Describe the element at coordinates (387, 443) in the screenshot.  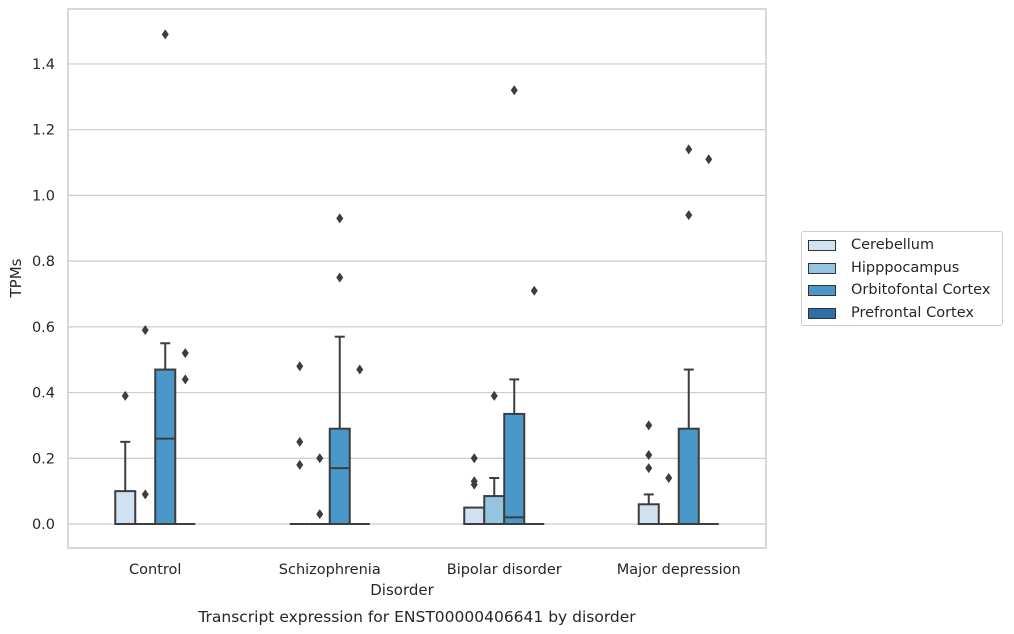
I see `series-cerebellum` at that location.